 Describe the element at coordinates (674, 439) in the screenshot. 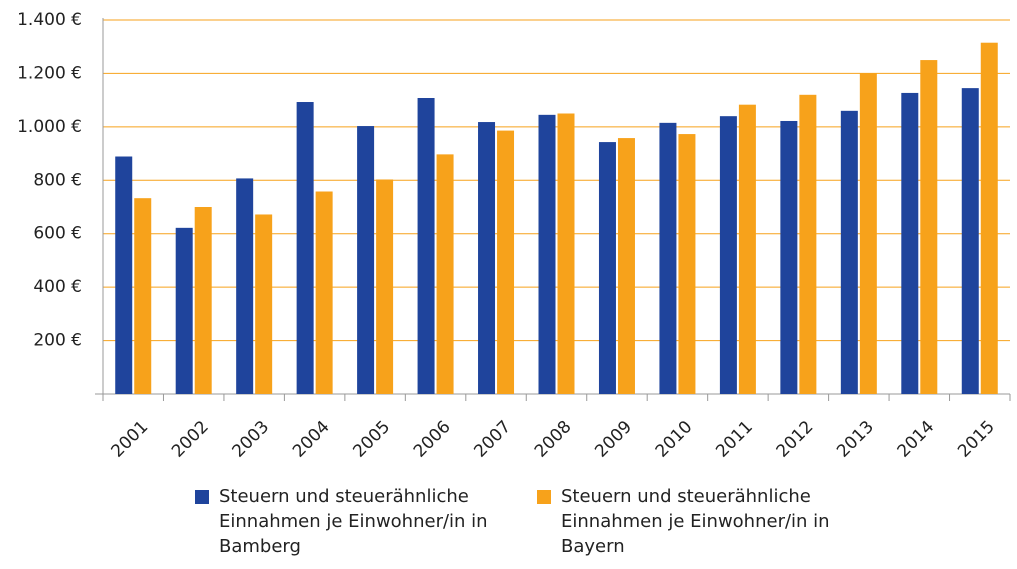

I see `x-tick-label: 2010` at that location.